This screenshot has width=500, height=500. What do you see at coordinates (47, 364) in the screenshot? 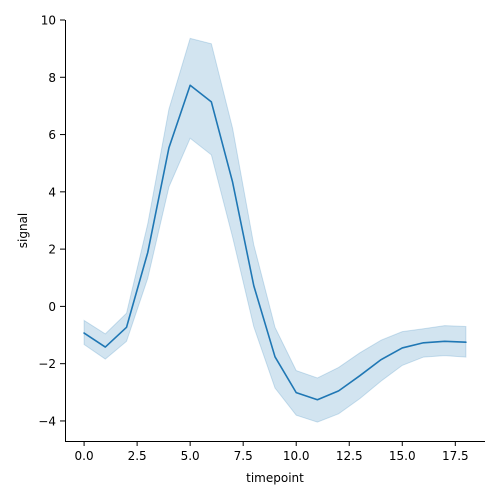
I see `y-tick-label: −2` at bounding box center [47, 364].